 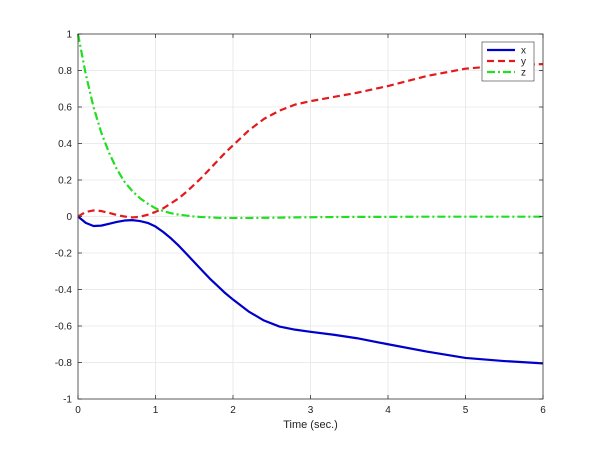 I want to click on x-tick-label: 3, so click(x=311, y=410).